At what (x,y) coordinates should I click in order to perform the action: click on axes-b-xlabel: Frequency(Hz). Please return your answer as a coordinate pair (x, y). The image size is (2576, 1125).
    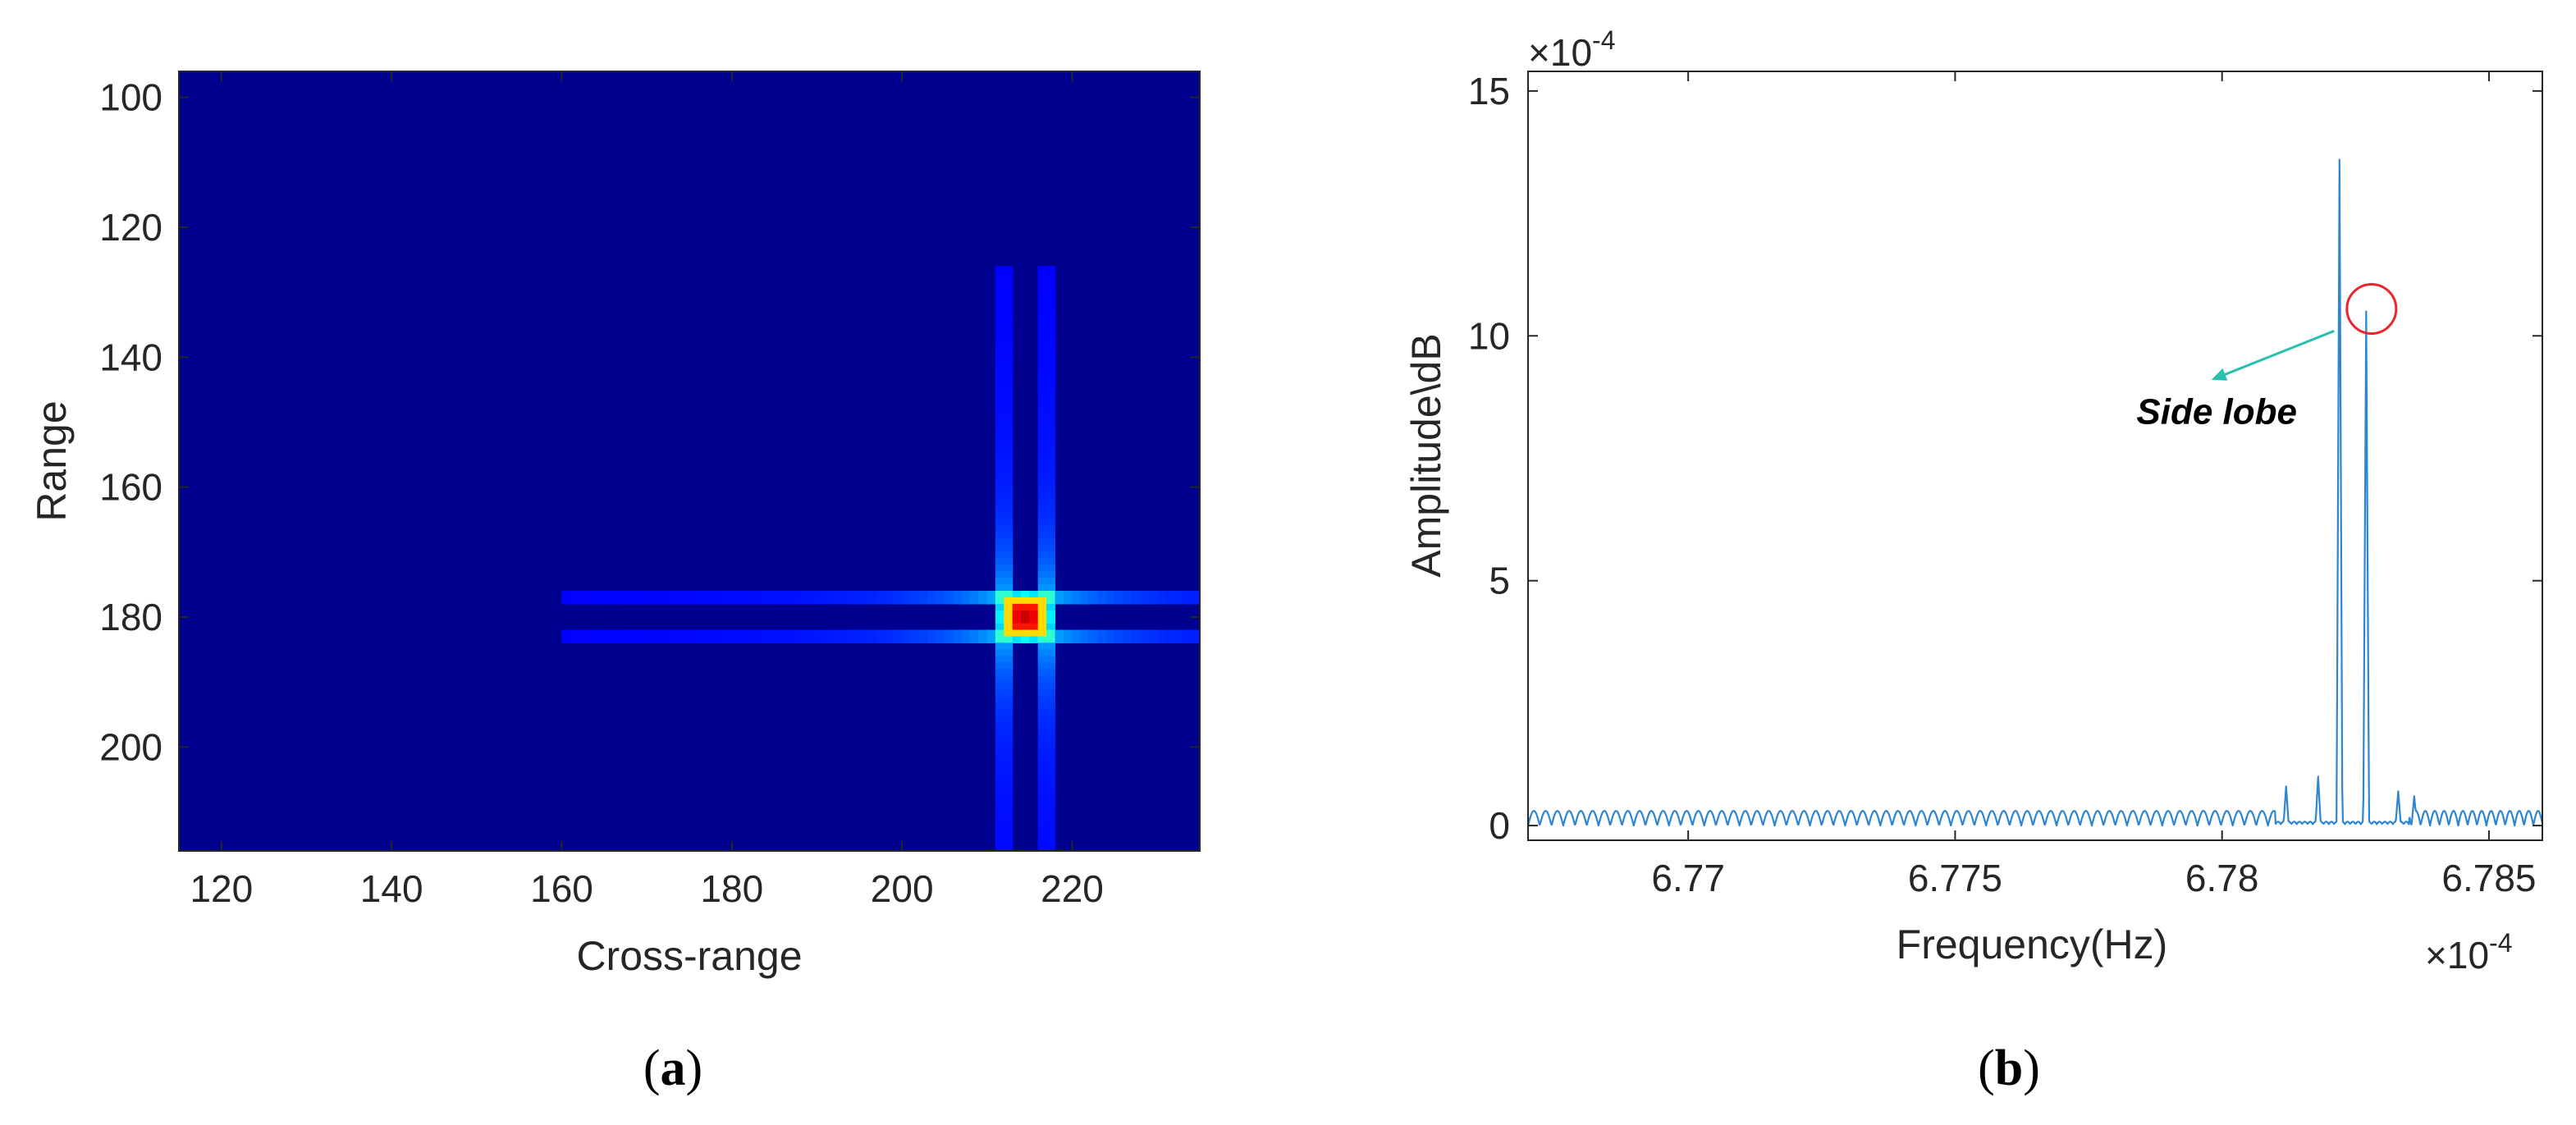
    Looking at the image, I should click on (2032, 944).